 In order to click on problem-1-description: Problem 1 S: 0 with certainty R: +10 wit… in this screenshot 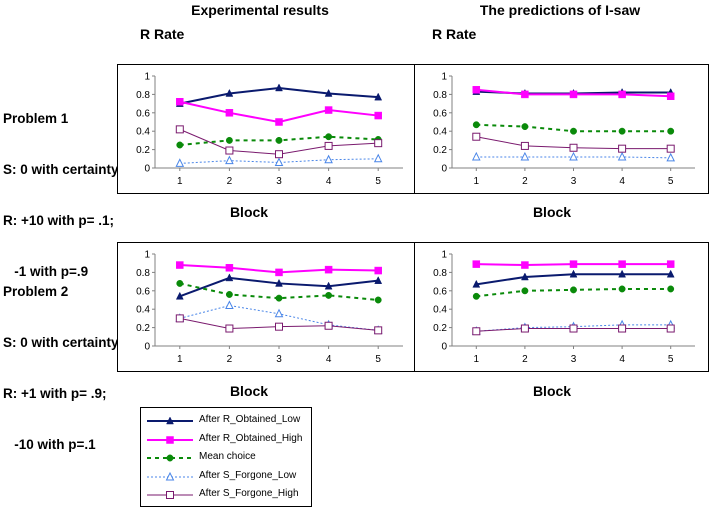, I will do `click(61, 186)`.